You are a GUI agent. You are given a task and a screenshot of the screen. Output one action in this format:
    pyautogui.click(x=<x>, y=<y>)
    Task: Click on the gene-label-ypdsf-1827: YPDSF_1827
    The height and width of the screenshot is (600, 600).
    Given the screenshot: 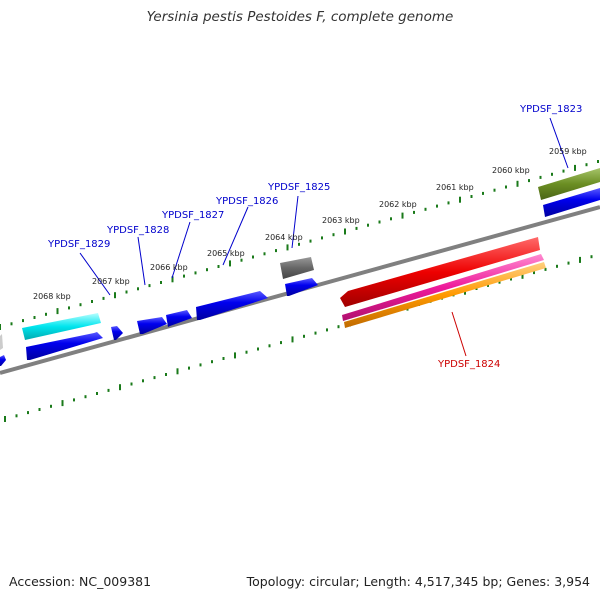 What is the action you would take?
    pyautogui.click(x=192, y=215)
    